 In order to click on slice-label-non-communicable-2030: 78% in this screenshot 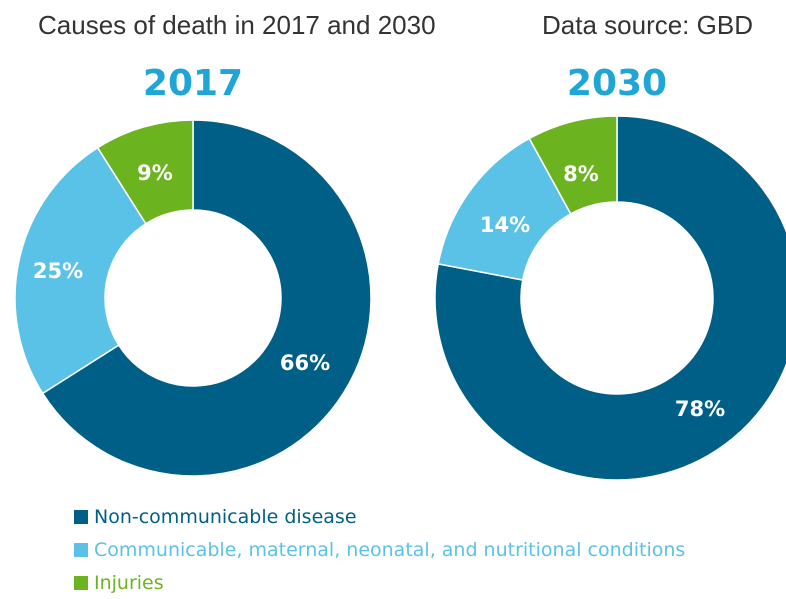, I will do `click(700, 409)`.